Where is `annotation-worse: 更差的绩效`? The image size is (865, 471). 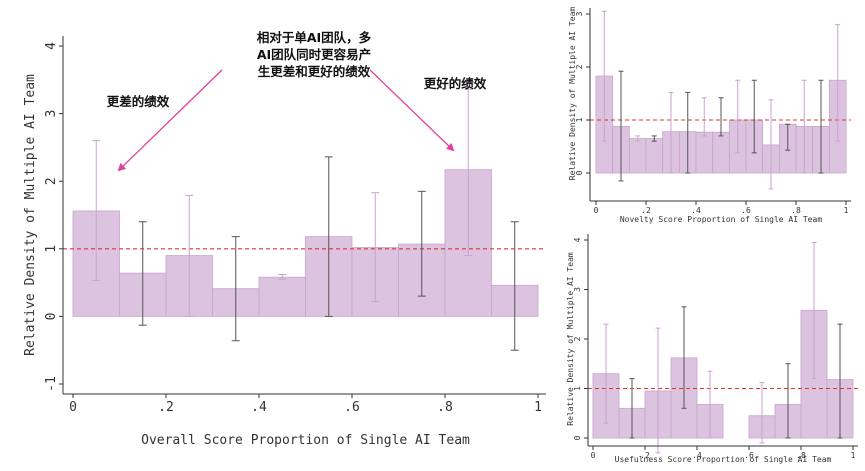 annotation-worse: 更差的绩效 is located at coordinates (138, 101).